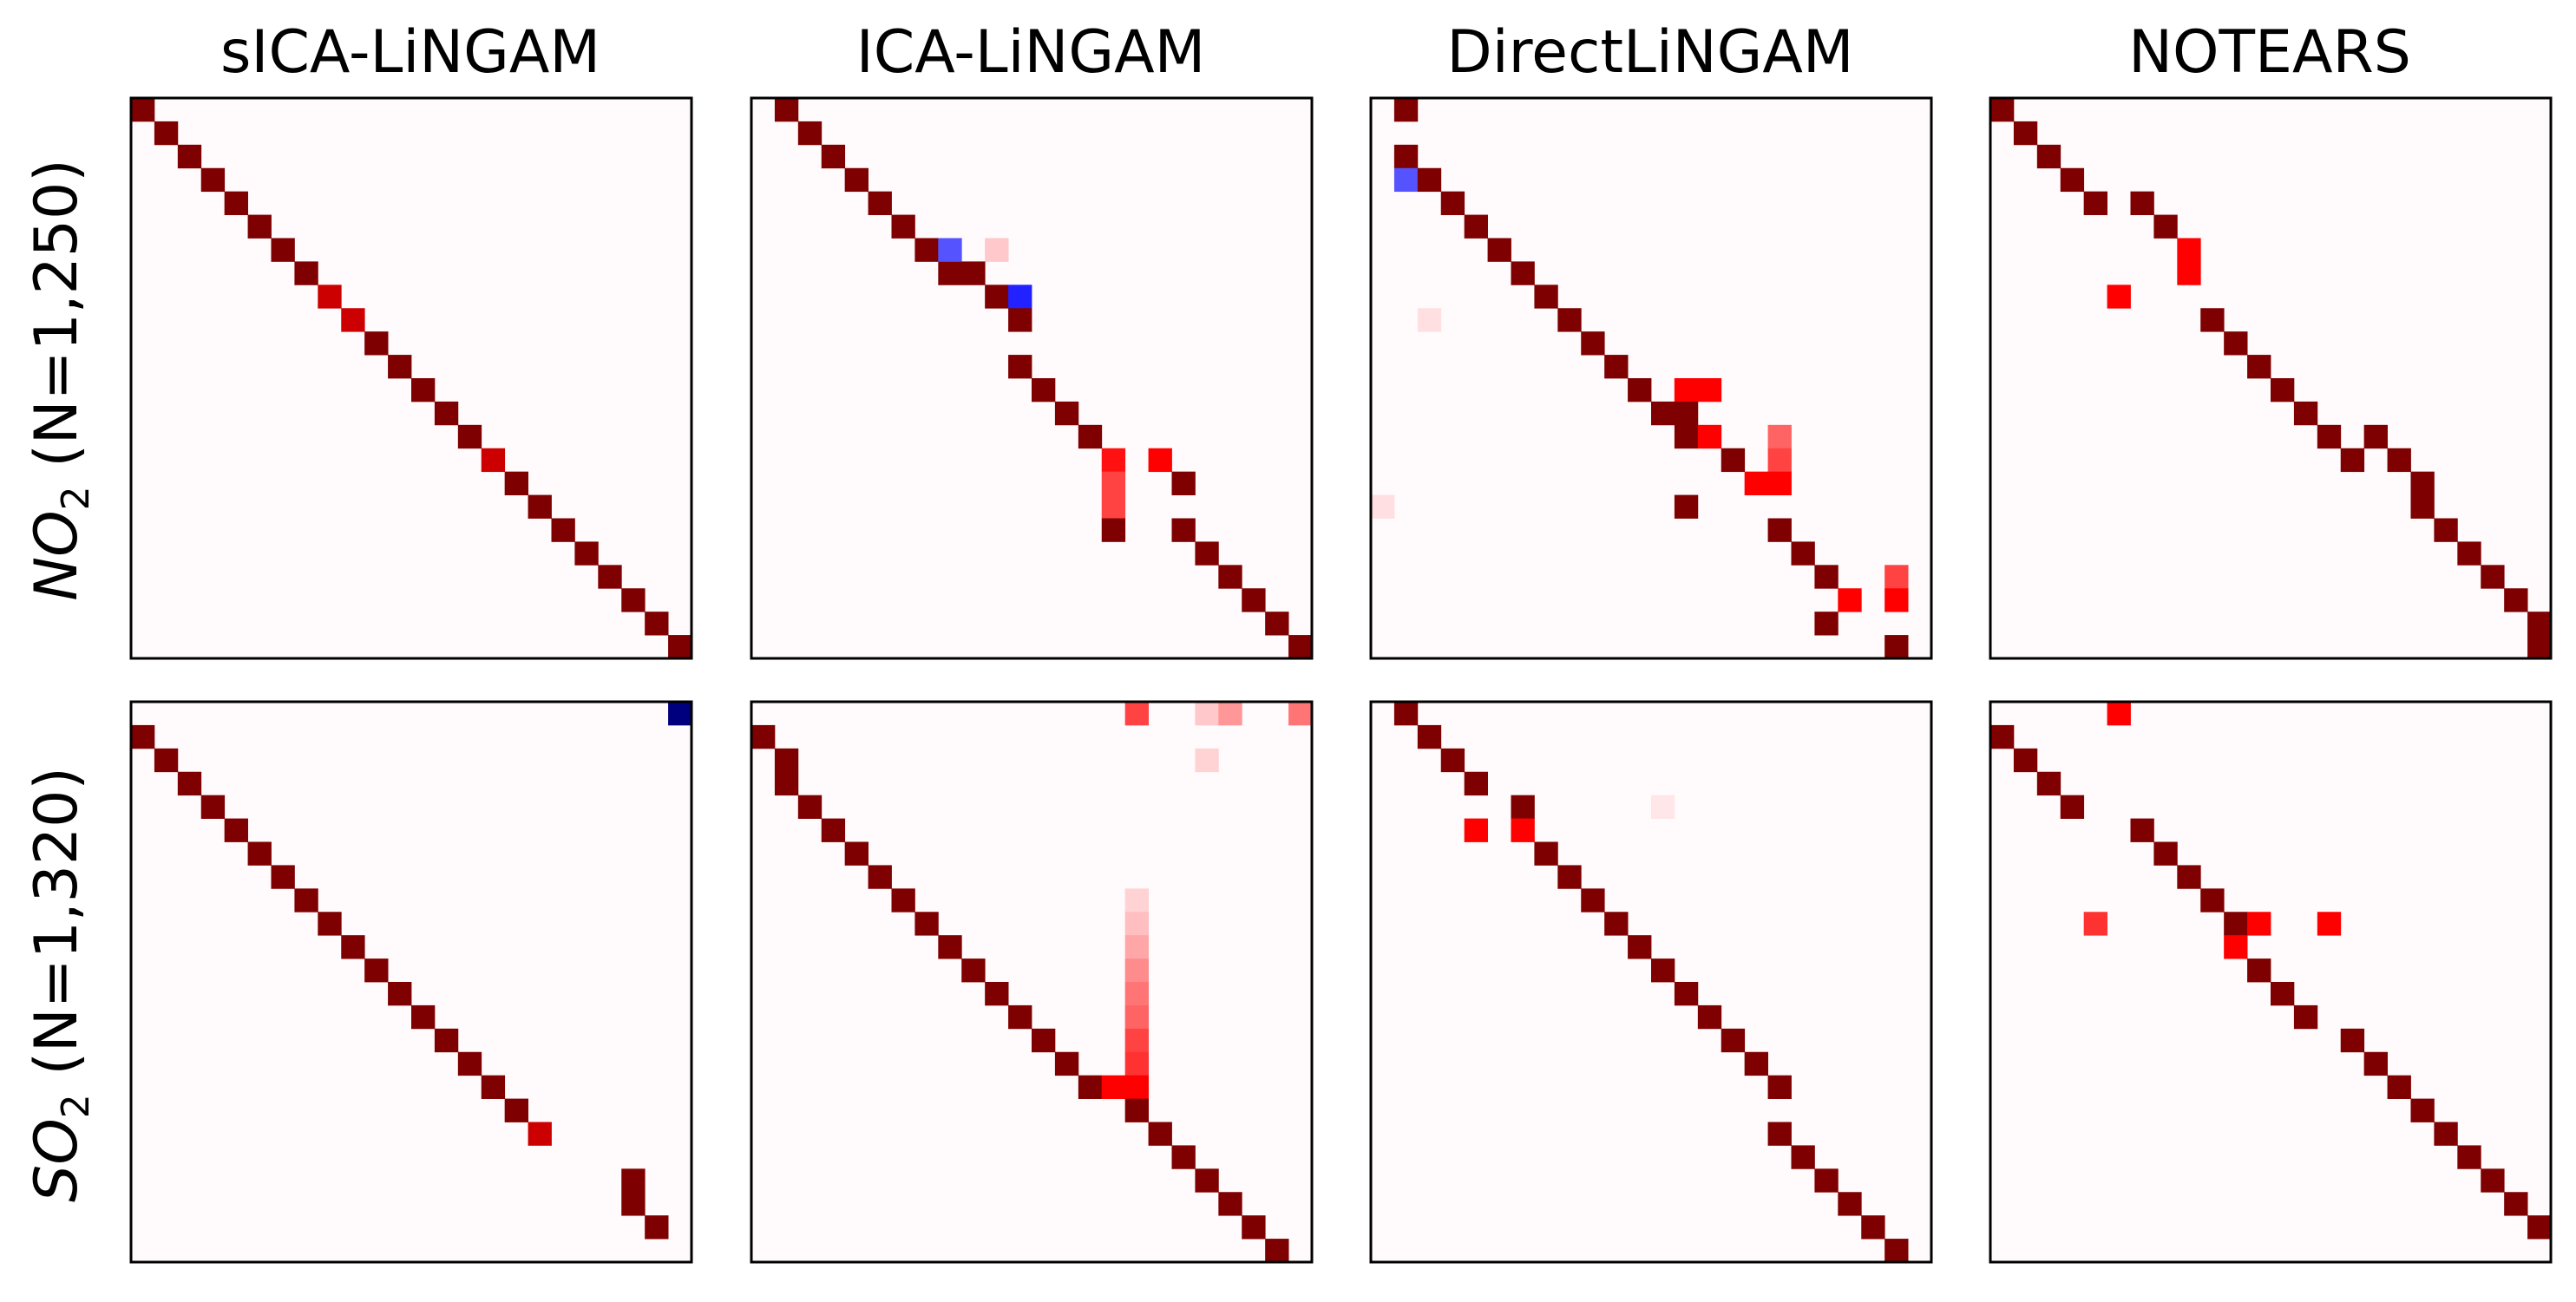 This screenshot has height=1302, width=2576. I want to click on column-title-ica-lingam: ICA-LiNGAM, so click(1031, 52).